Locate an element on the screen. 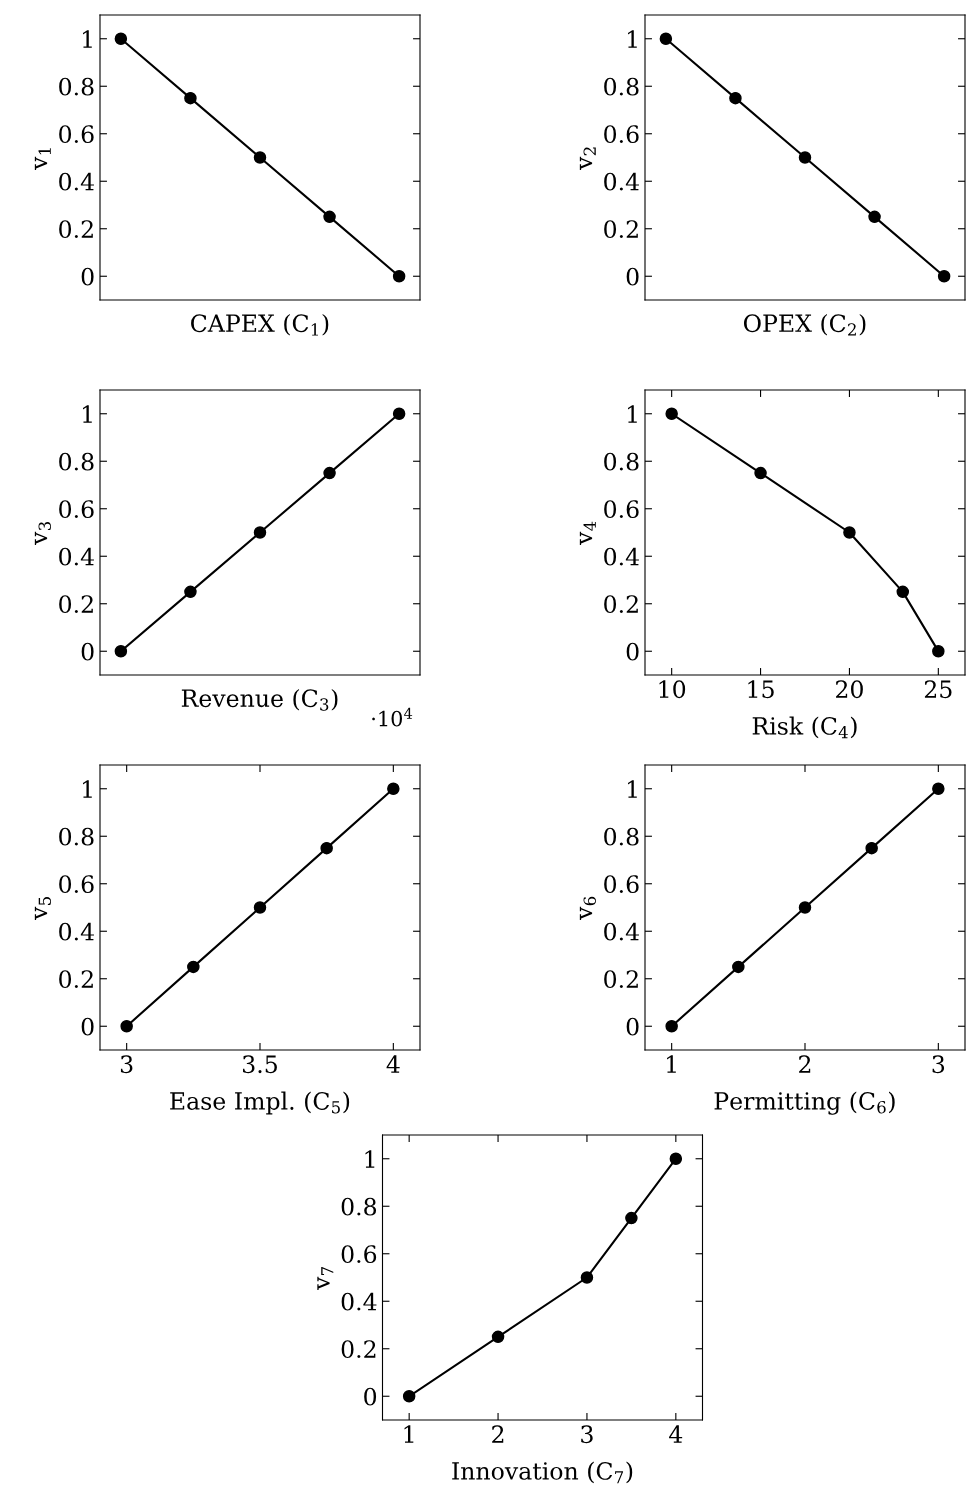  y-axis-title: v$_{5}$ is located at coordinates (43, 908).